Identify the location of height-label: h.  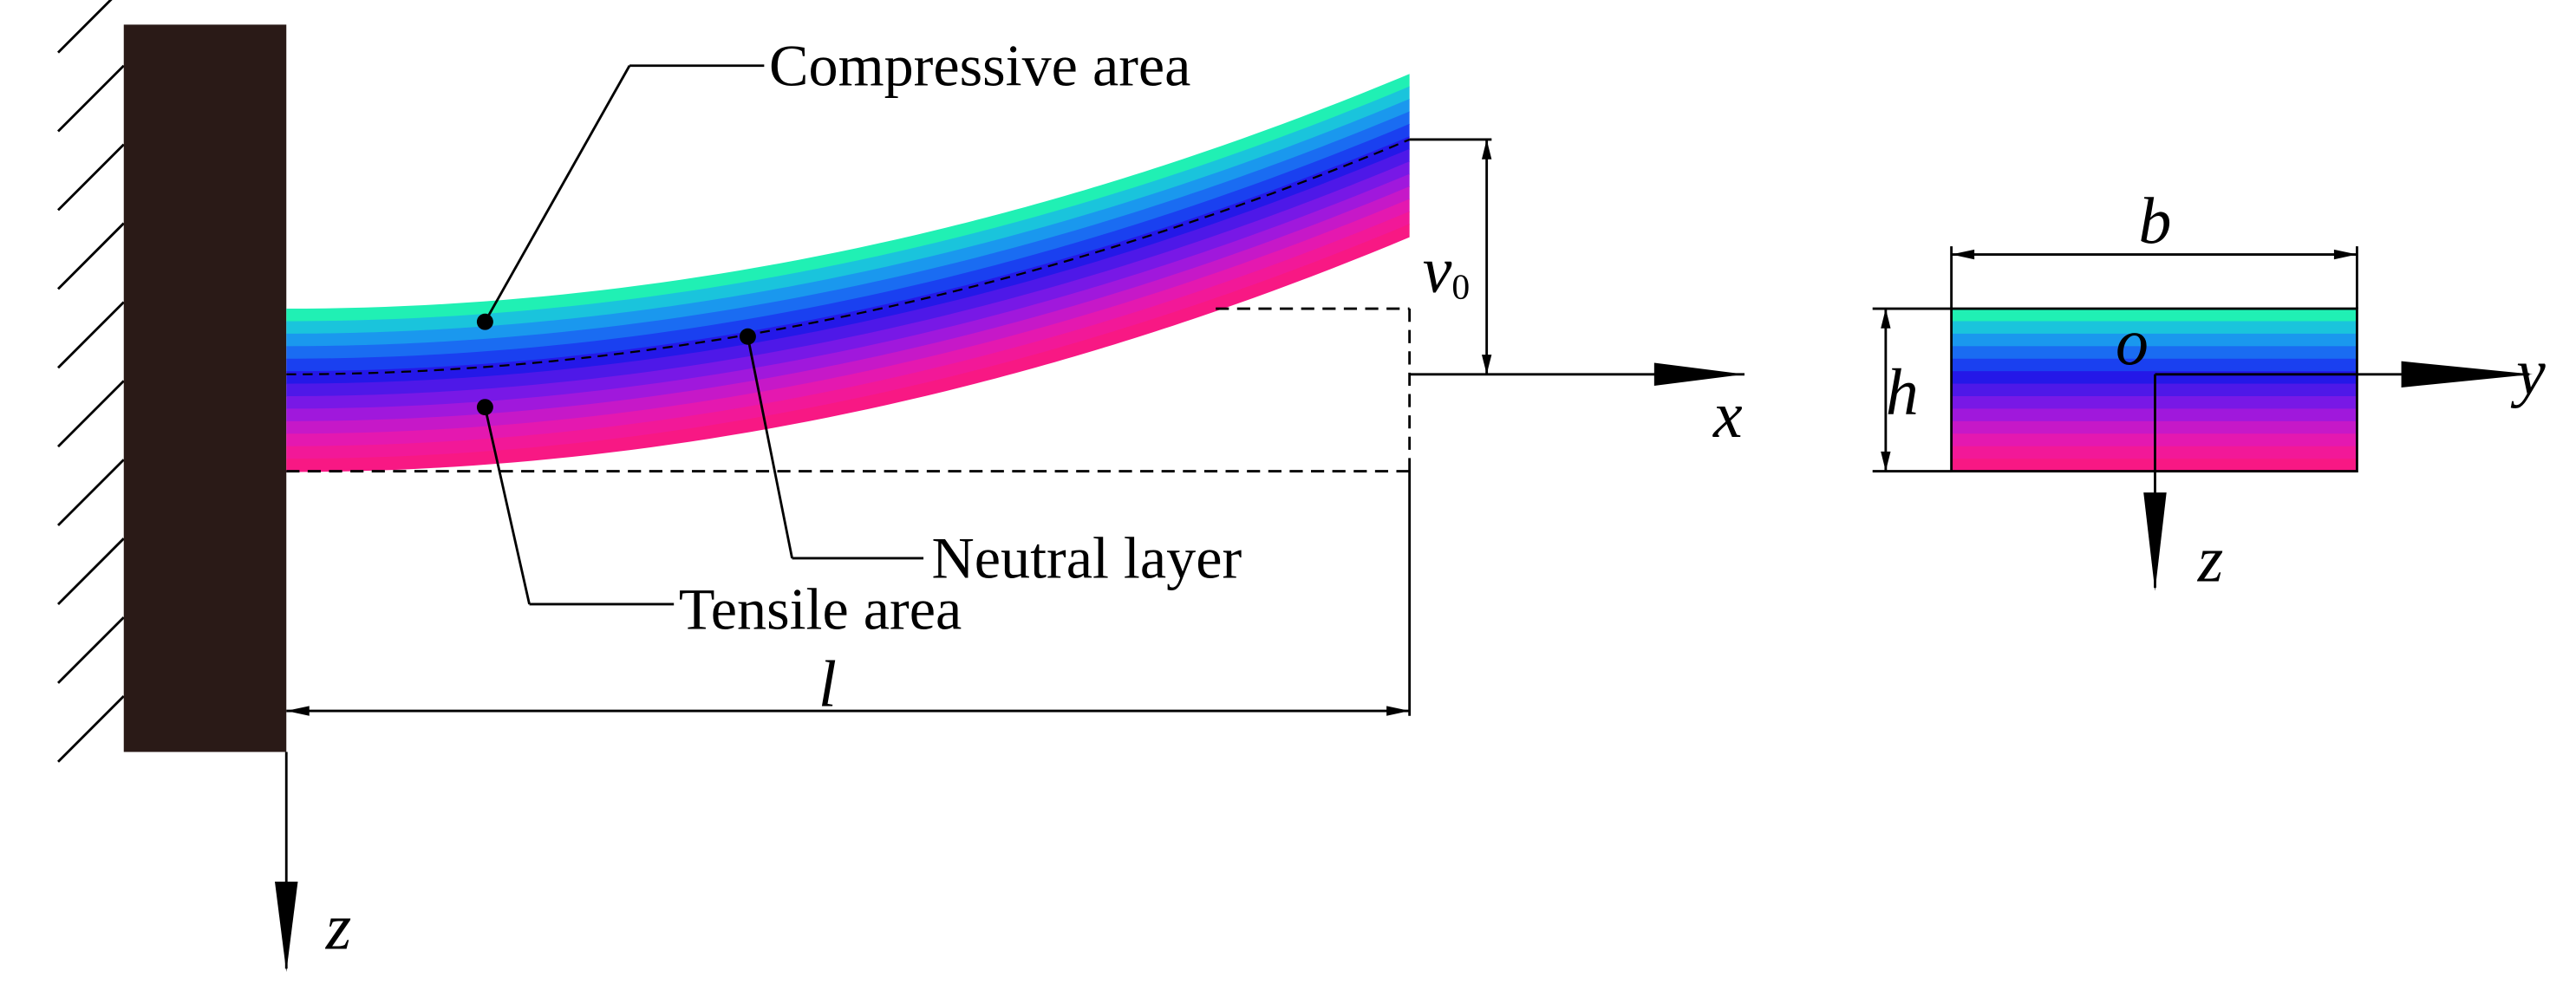
(1902, 391).